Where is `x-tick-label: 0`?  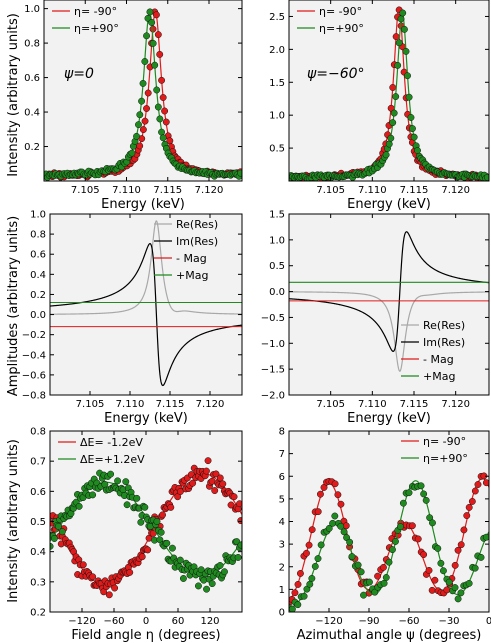
x-tick-label: 0 is located at coordinates (488, 621).